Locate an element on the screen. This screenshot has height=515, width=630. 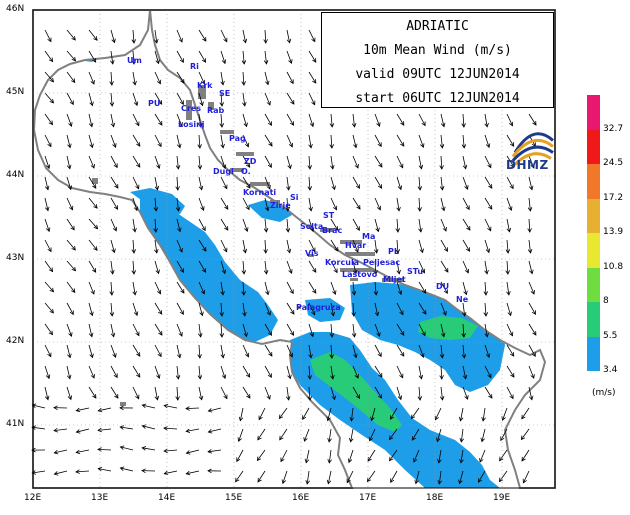
place-label: Zirje is located at coordinates (280, 205).